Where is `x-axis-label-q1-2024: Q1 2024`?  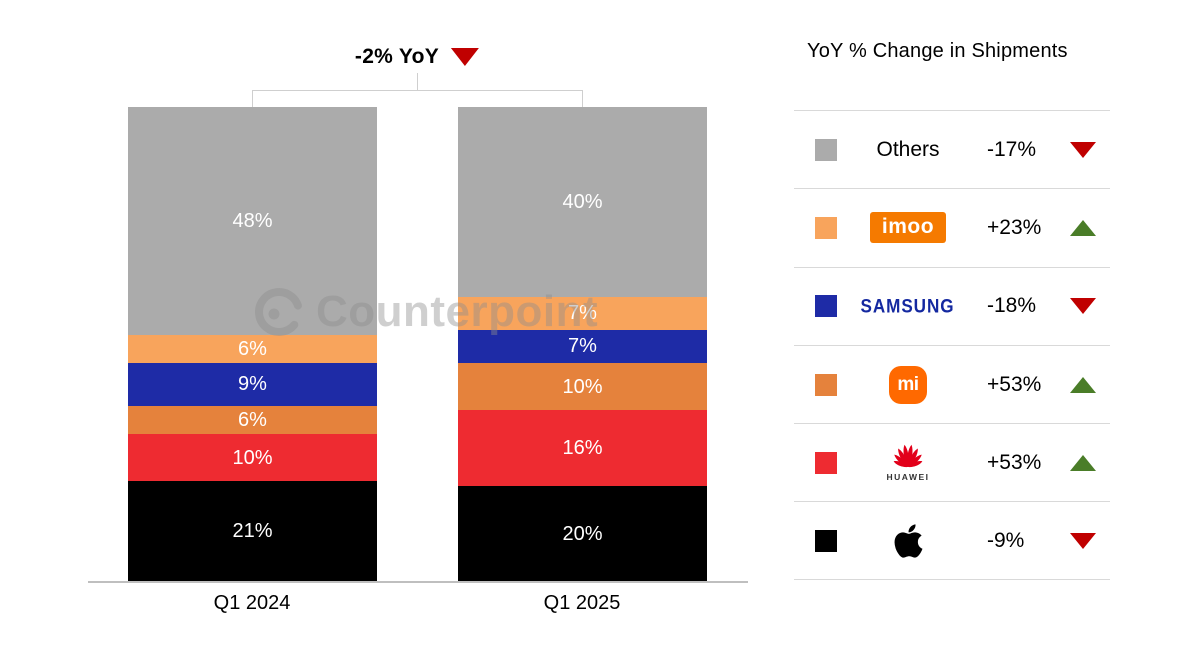
x-axis-label-q1-2024: Q1 2024 is located at coordinates (252, 603).